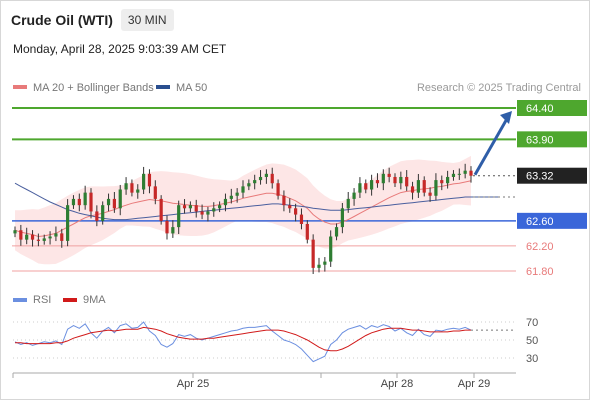 The image size is (590, 400). I want to click on time-label: Apr 25, so click(193, 384).